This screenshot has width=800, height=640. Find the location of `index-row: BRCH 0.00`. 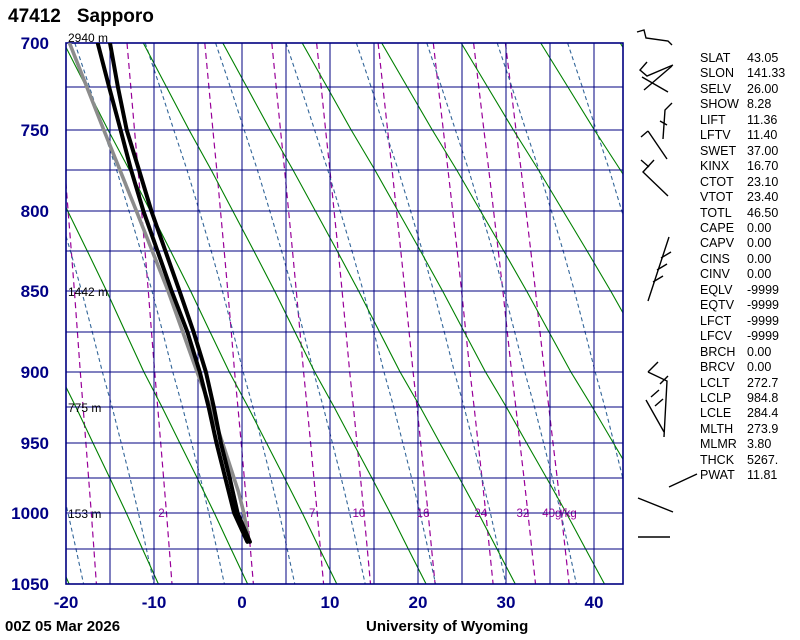

index-row: BRCH 0.00 is located at coordinates (742, 352).